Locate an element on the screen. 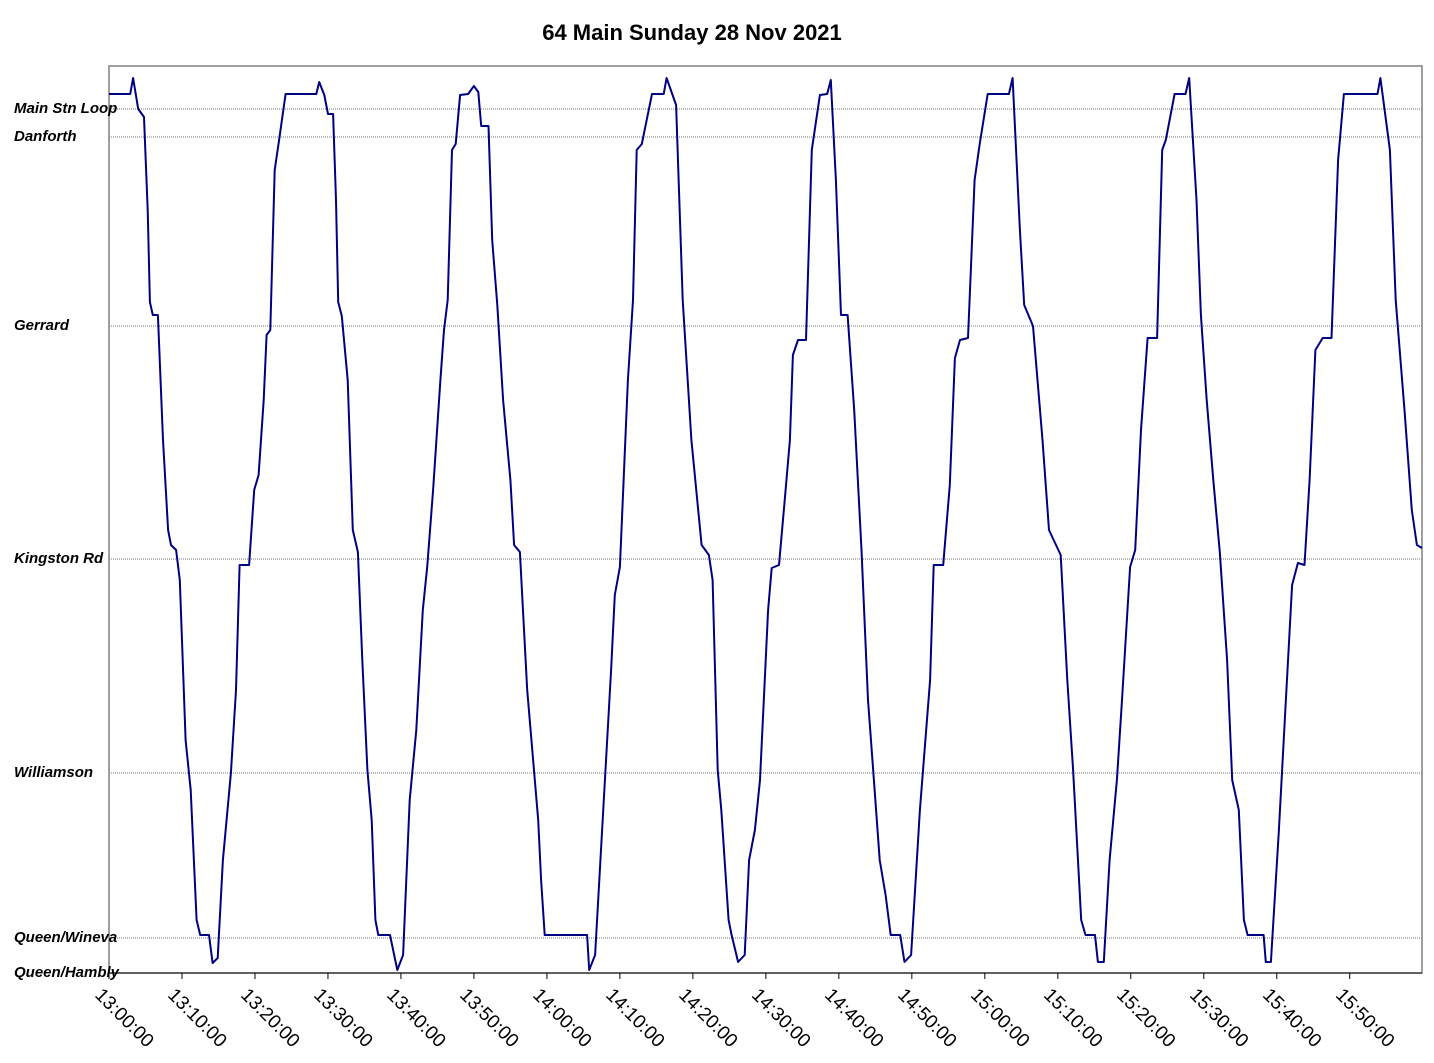 The width and height of the screenshot is (1434, 1063). chart-title: 64 Main Sunday 28 Nov 2021 is located at coordinates (692, 32).